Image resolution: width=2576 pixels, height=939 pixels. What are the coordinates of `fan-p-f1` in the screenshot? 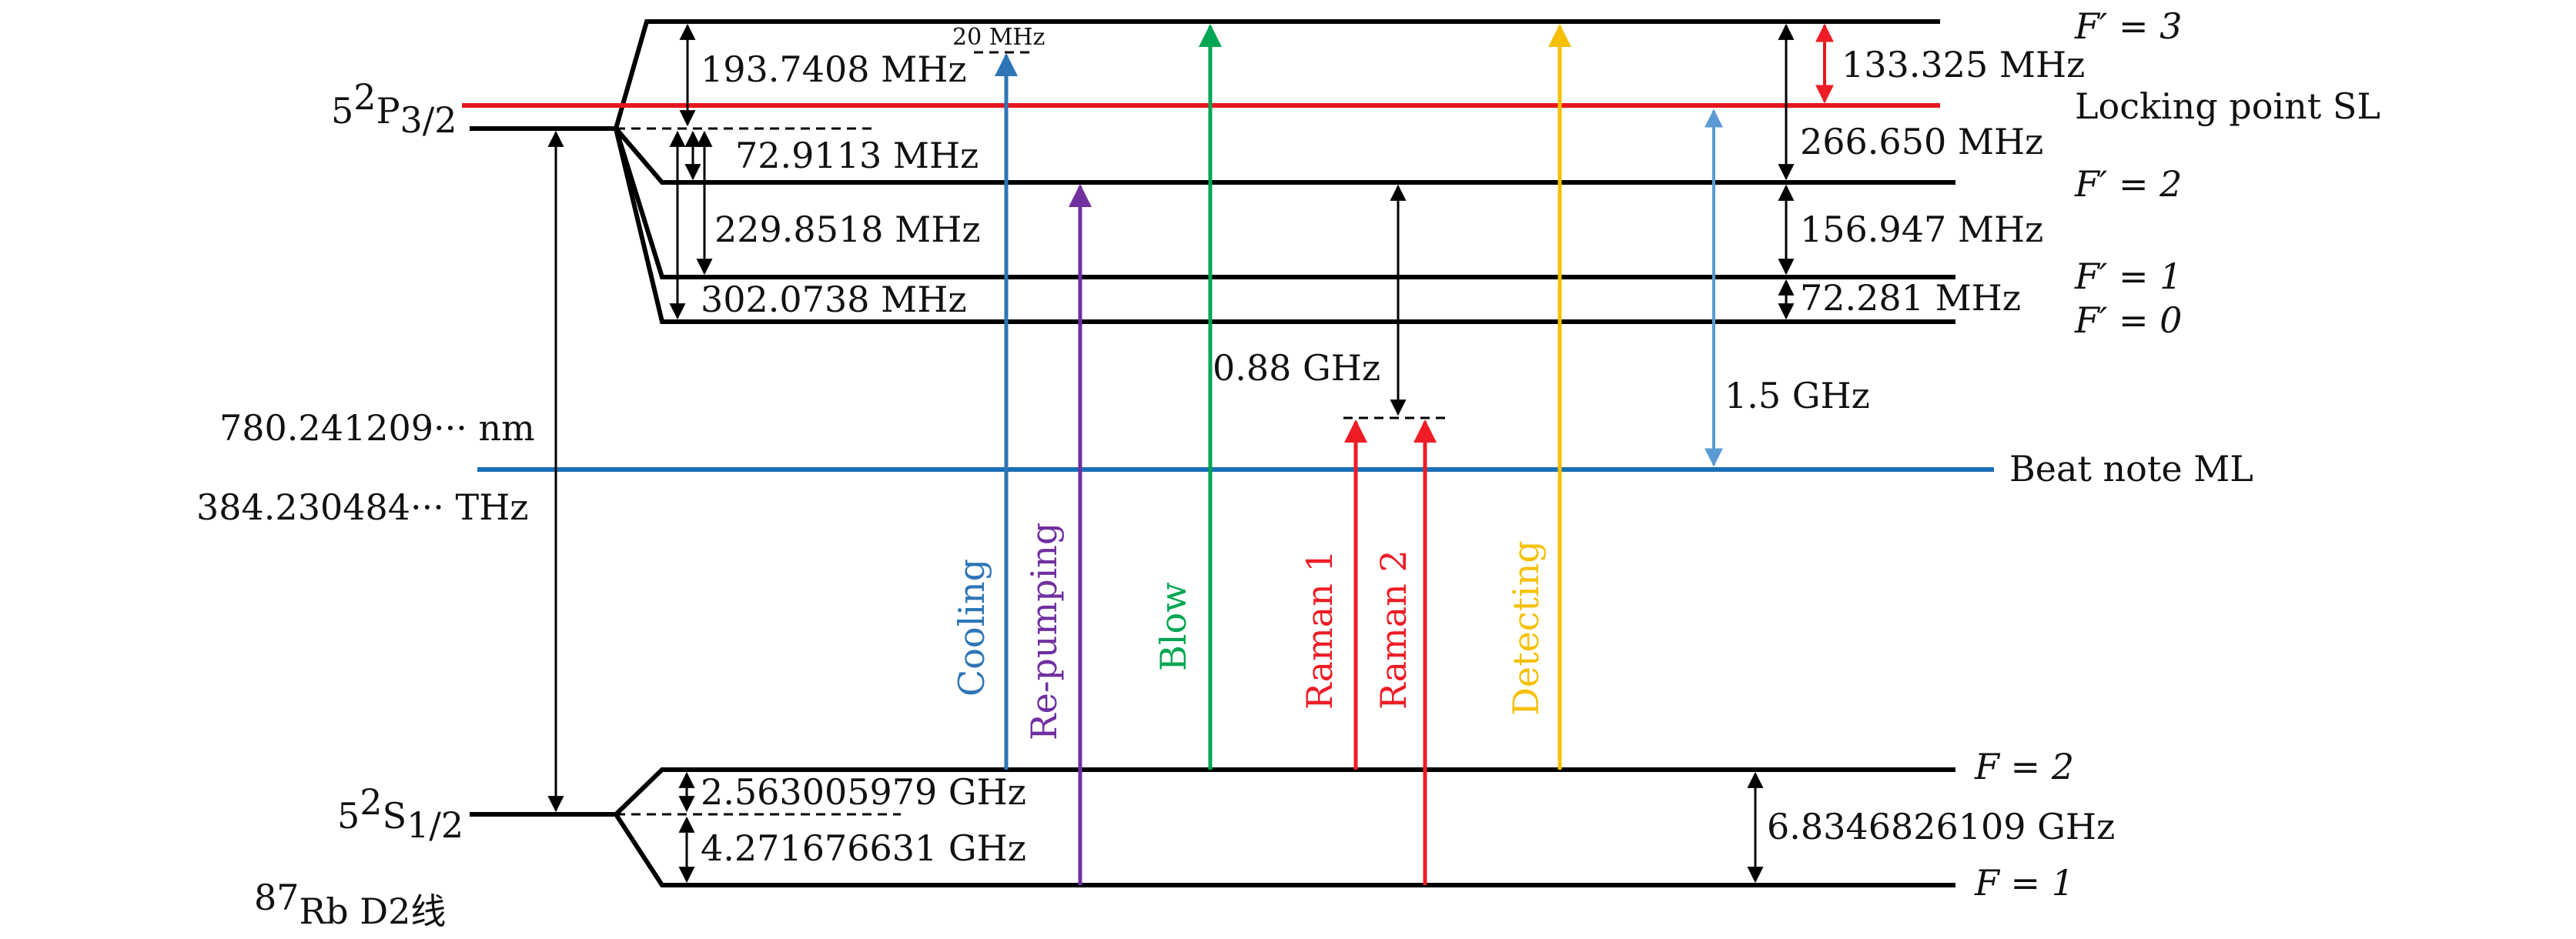 It's located at (1285, 203).